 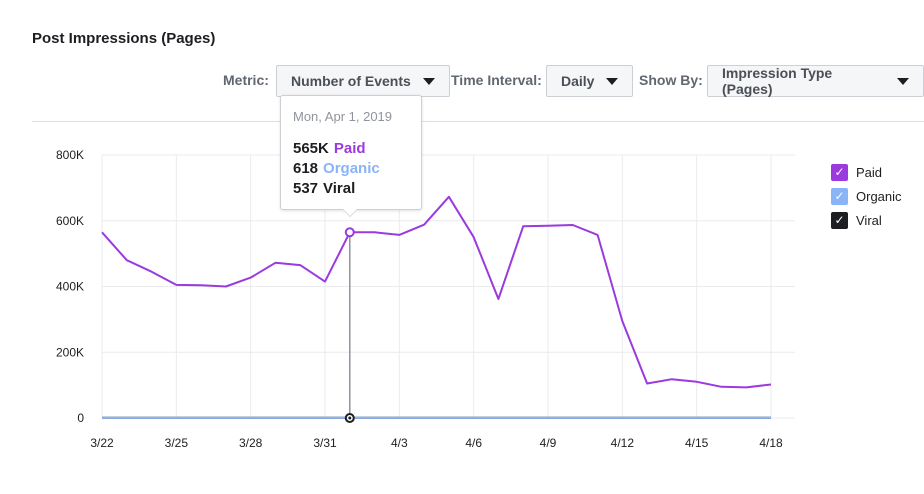 I want to click on tooltip-series-label: Organic, so click(x=351, y=168).